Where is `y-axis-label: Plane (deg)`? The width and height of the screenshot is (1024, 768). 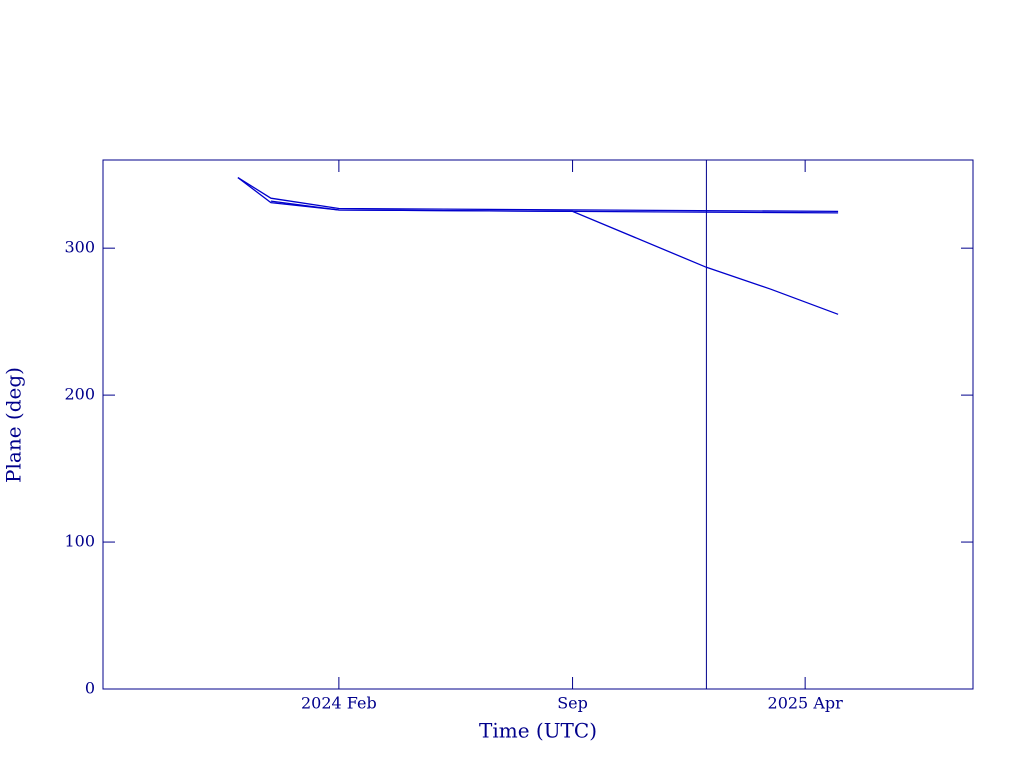 y-axis-label: Plane (deg) is located at coordinates (14, 425).